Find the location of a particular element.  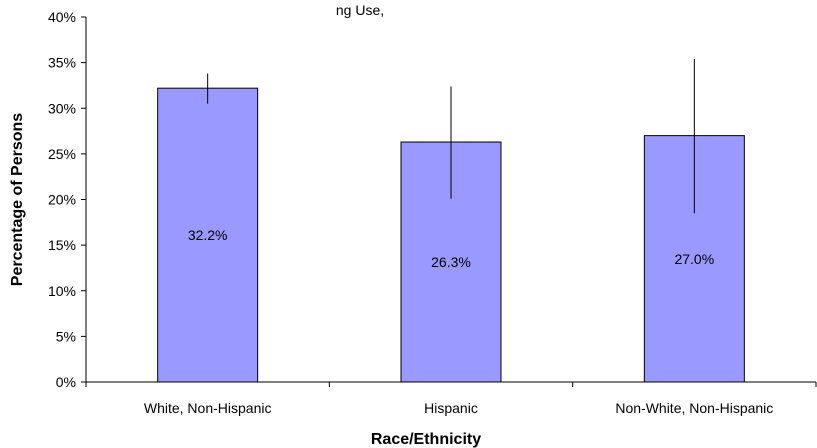

x-tick-label: White, Non-Hispanic is located at coordinates (208, 408).